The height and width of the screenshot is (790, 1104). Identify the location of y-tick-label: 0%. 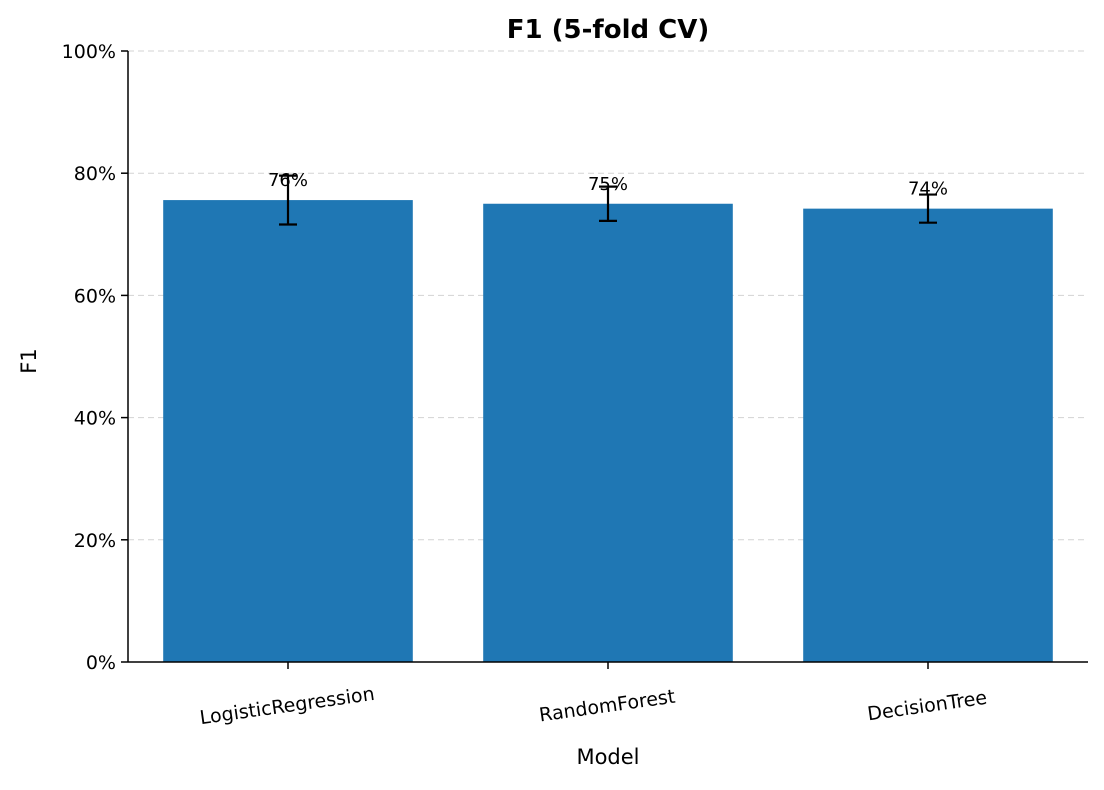
(101, 663).